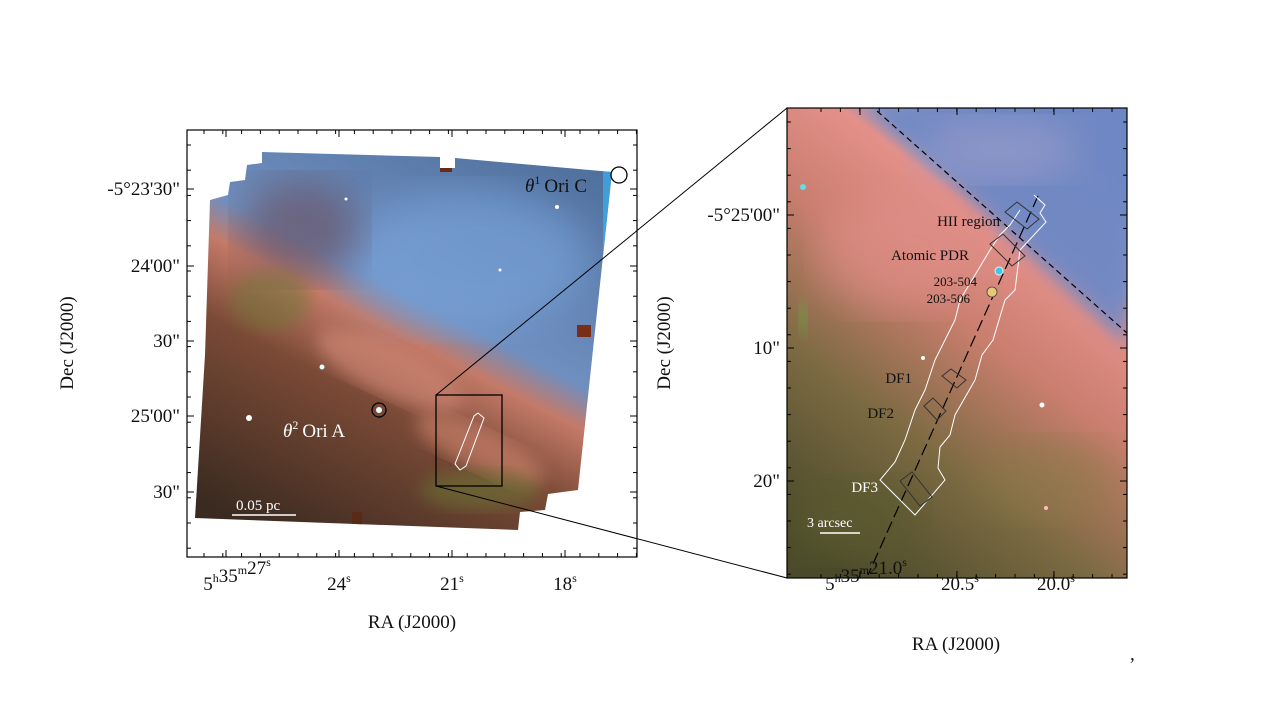 The width and height of the screenshot is (1270, 723). I want to click on left-y-tick-label-2: 30", so click(166, 341).